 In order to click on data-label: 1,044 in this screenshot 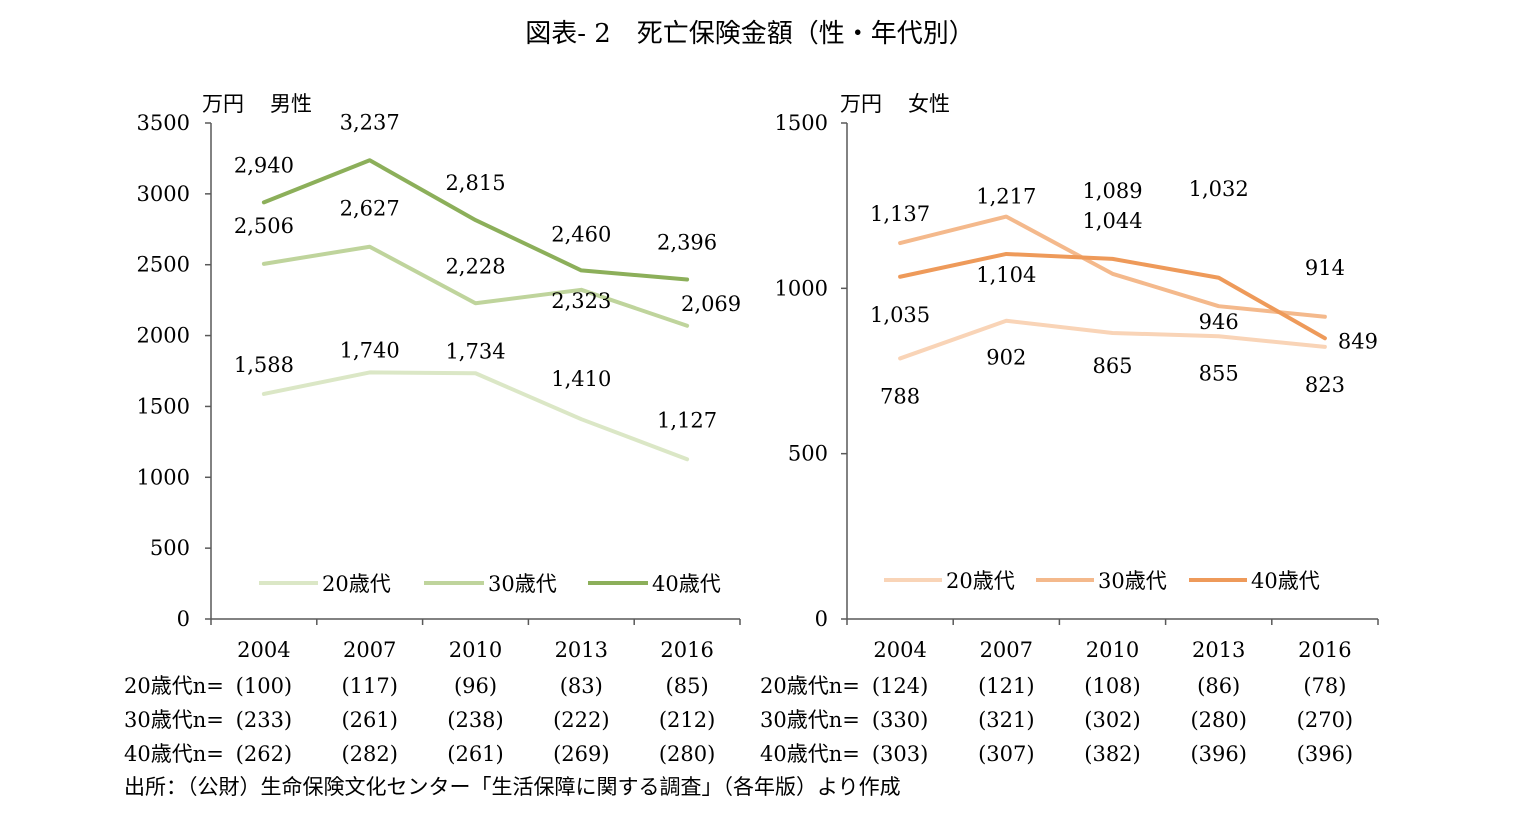, I will do `click(1112, 221)`.